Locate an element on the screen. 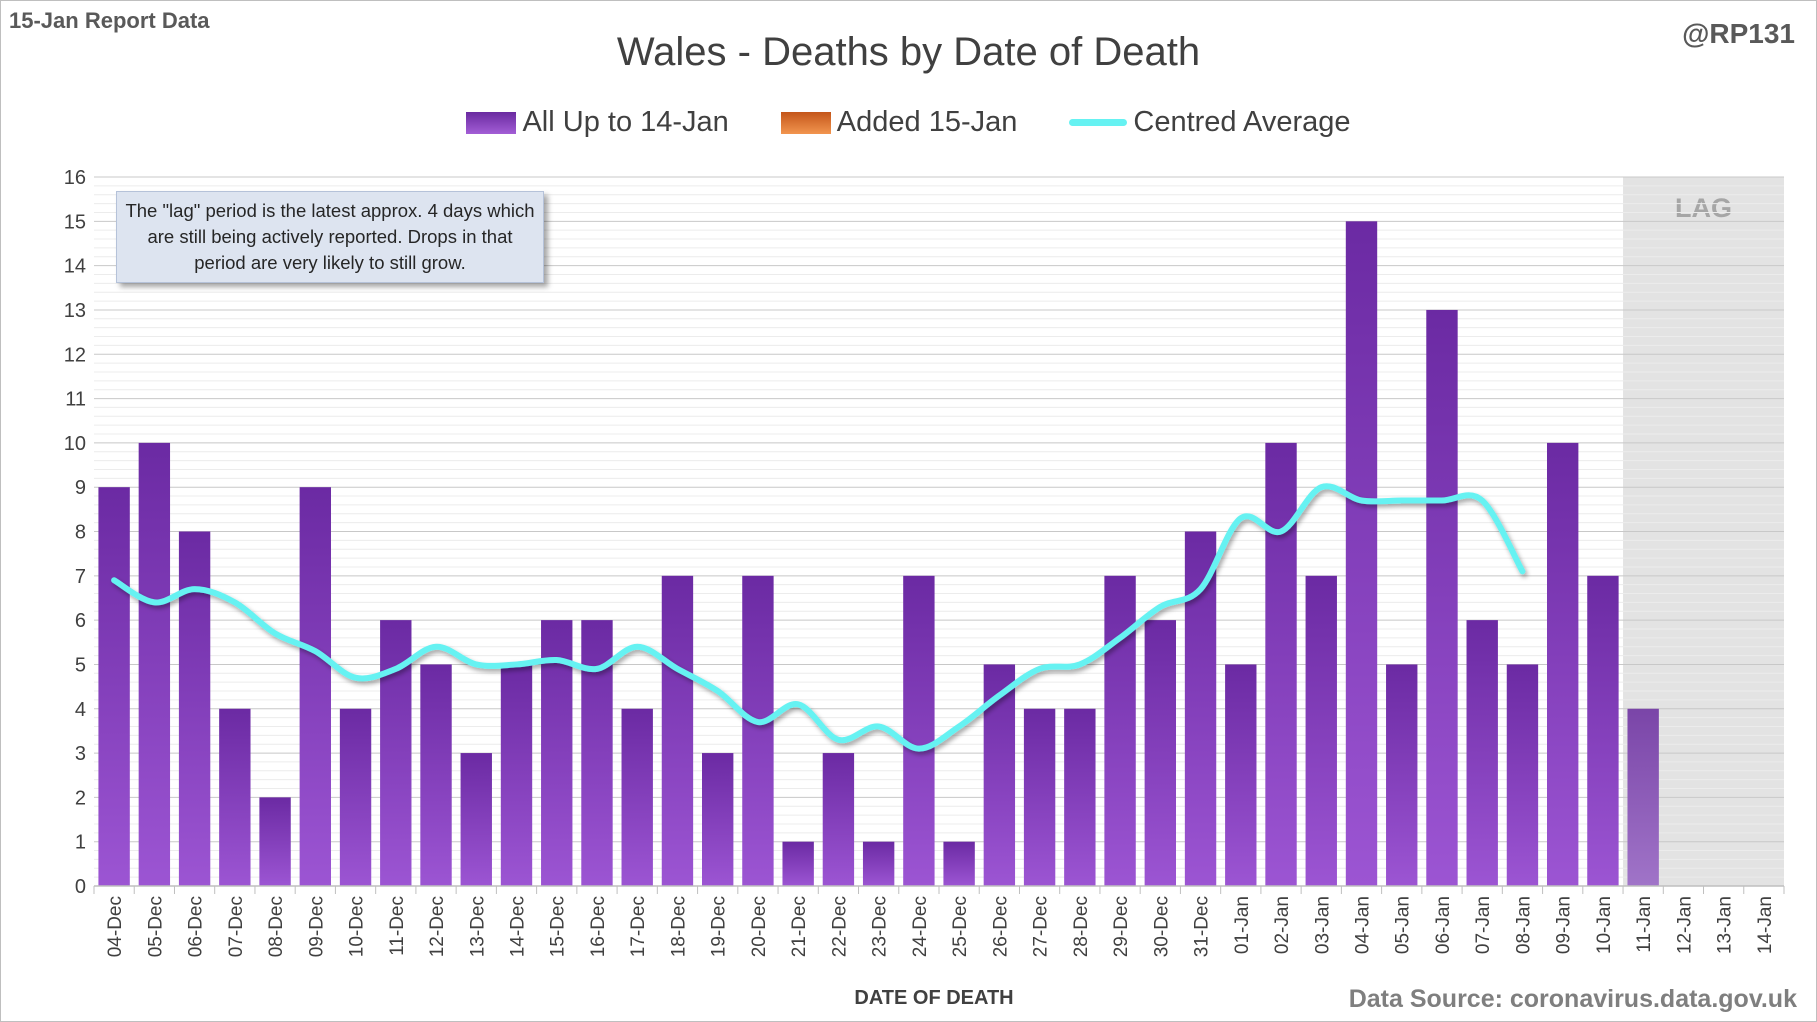 This screenshot has width=1817, height=1022. y-tick-label: 5 is located at coordinates (80, 665).